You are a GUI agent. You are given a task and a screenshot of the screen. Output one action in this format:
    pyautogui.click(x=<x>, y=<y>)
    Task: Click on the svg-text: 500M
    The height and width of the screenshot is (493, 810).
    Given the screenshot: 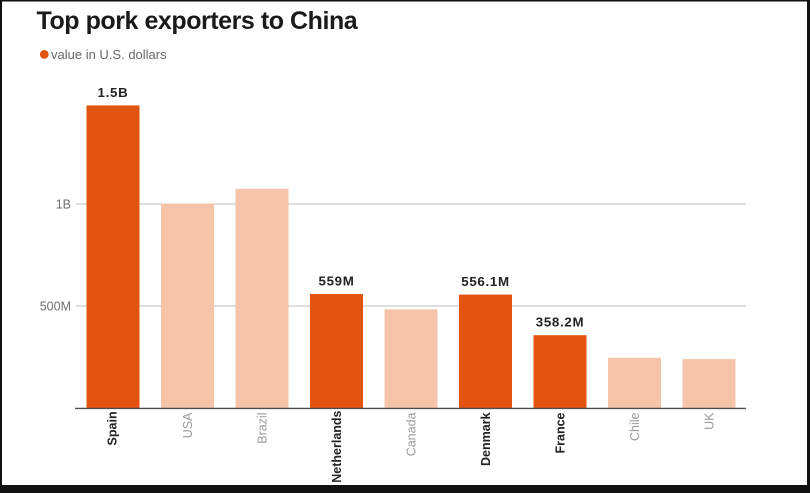 What is the action you would take?
    pyautogui.click(x=55, y=307)
    